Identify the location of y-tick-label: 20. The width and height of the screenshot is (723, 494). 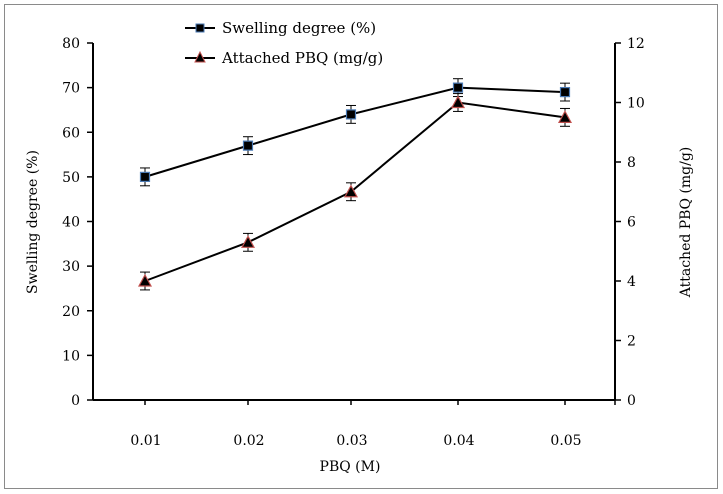
(71, 312).